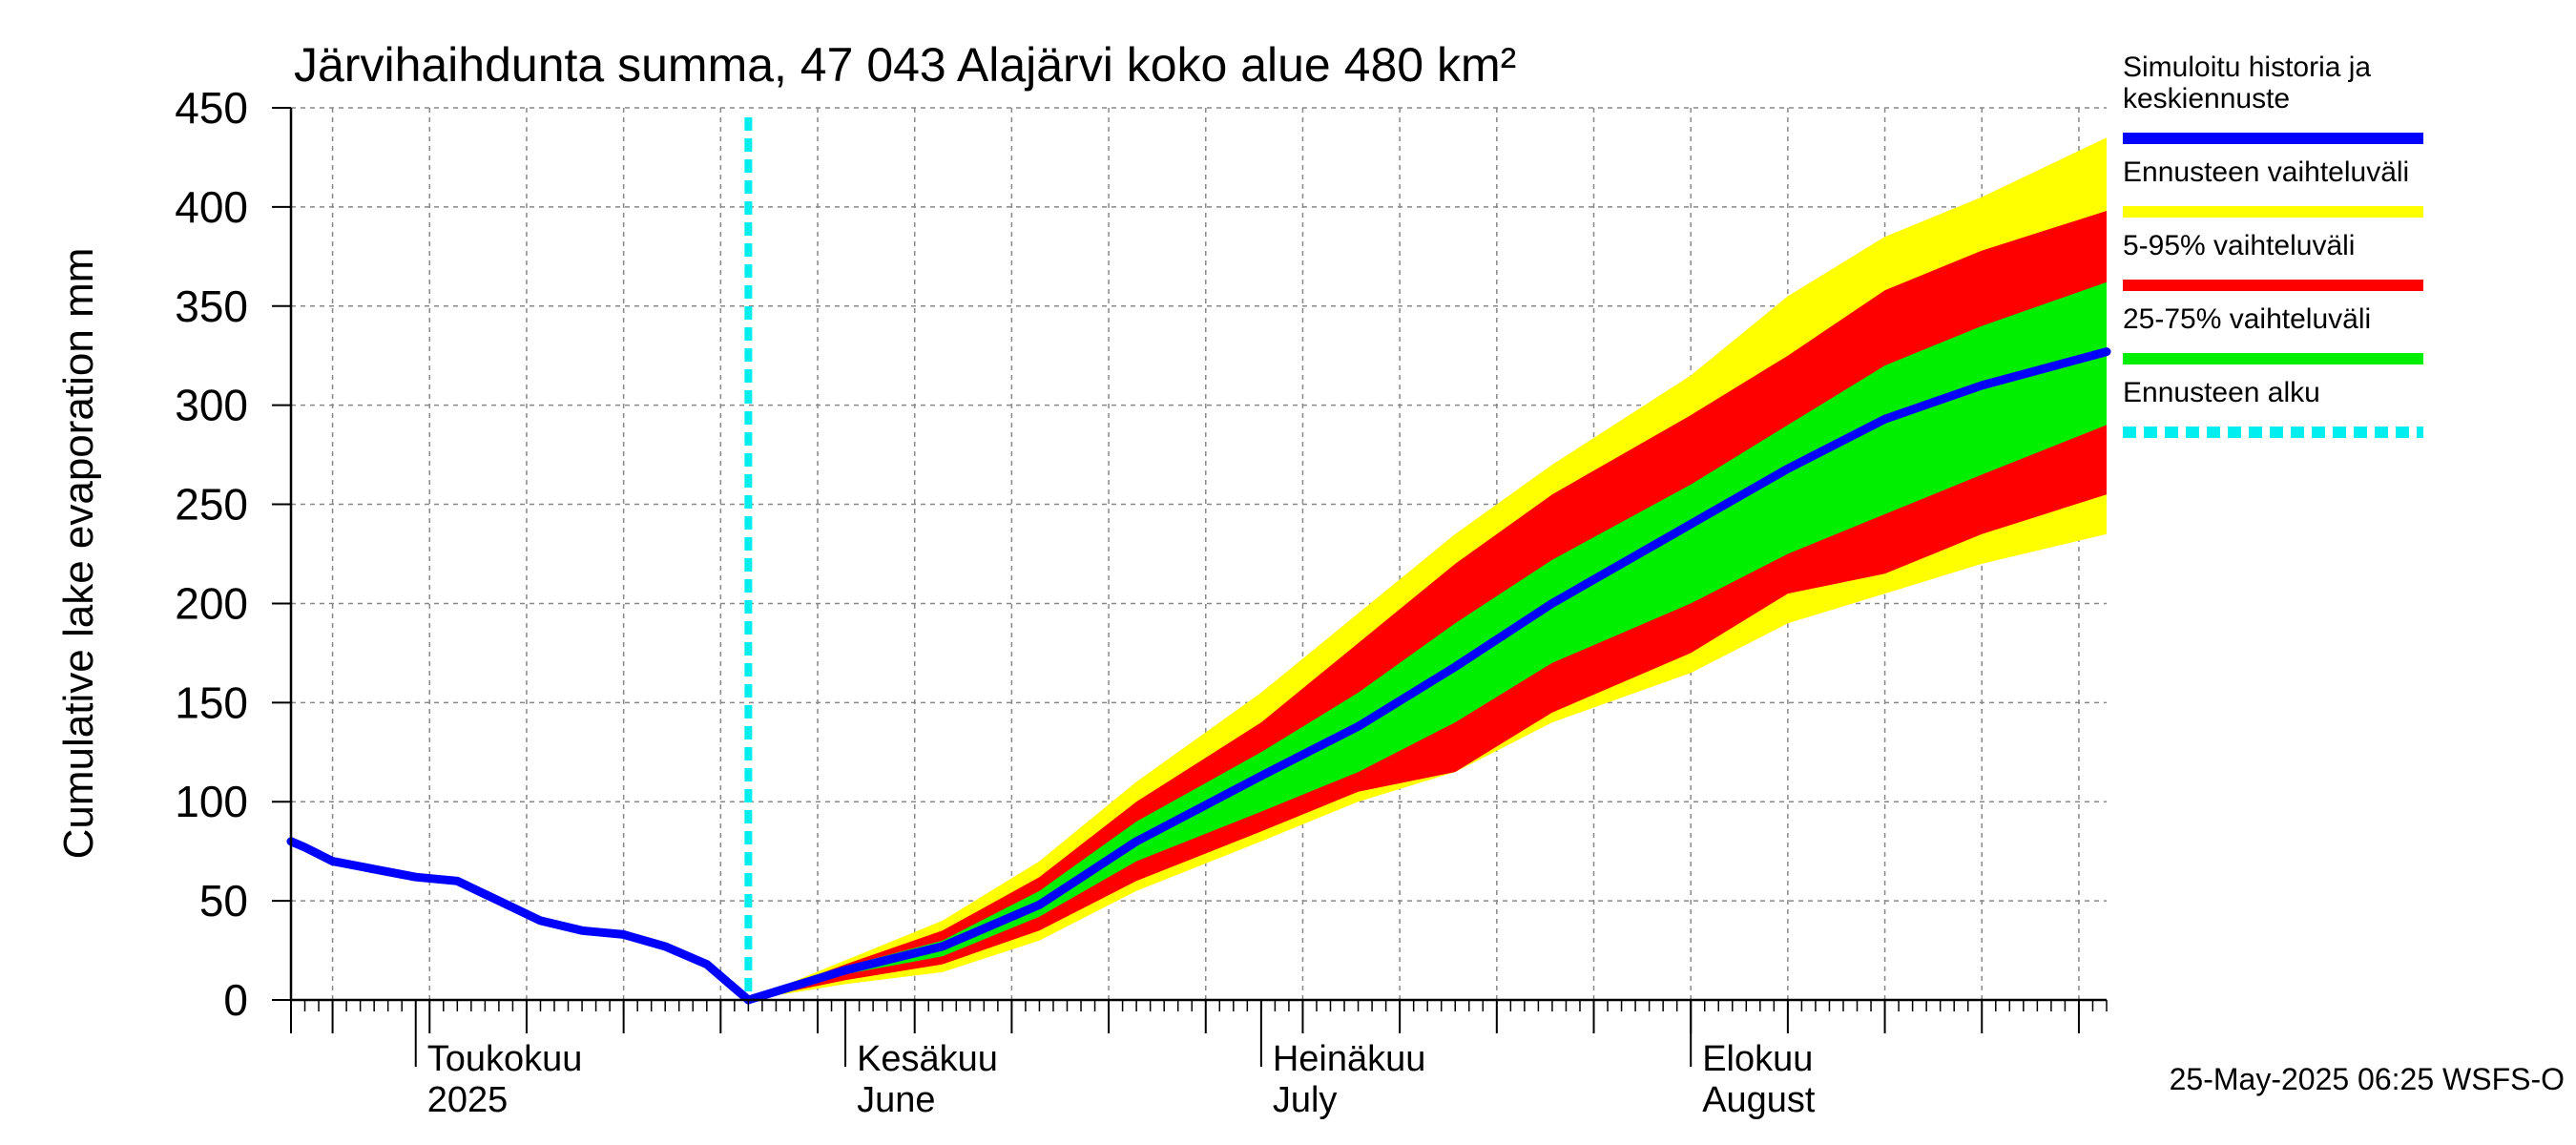  Describe the element at coordinates (1757, 1059) in the screenshot. I see `x-month-label: Elokuu` at that location.